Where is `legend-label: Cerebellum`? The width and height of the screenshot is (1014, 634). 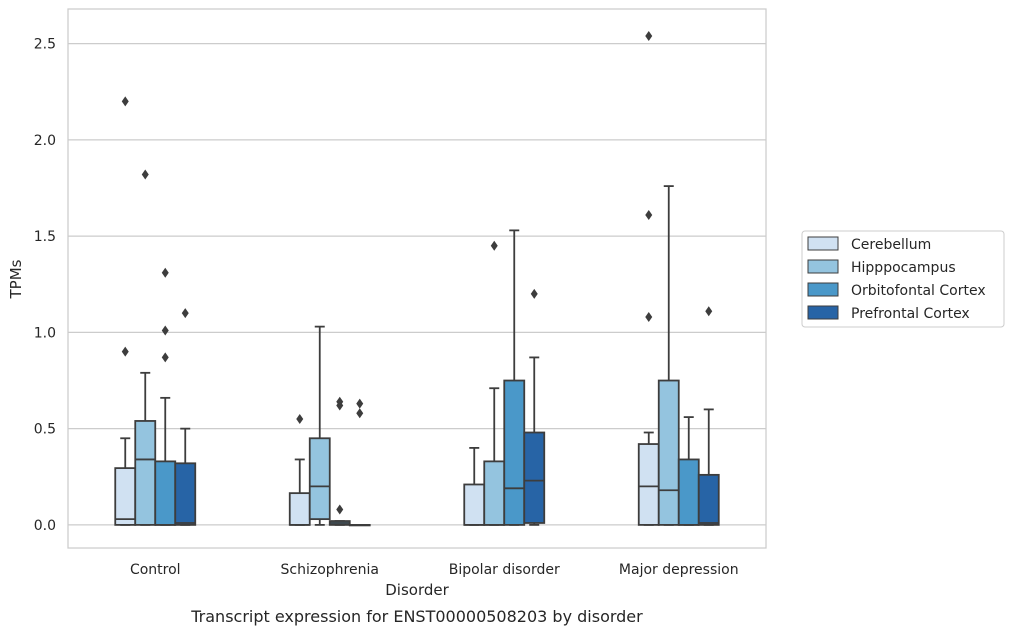 legend-label: Cerebellum is located at coordinates (891, 245).